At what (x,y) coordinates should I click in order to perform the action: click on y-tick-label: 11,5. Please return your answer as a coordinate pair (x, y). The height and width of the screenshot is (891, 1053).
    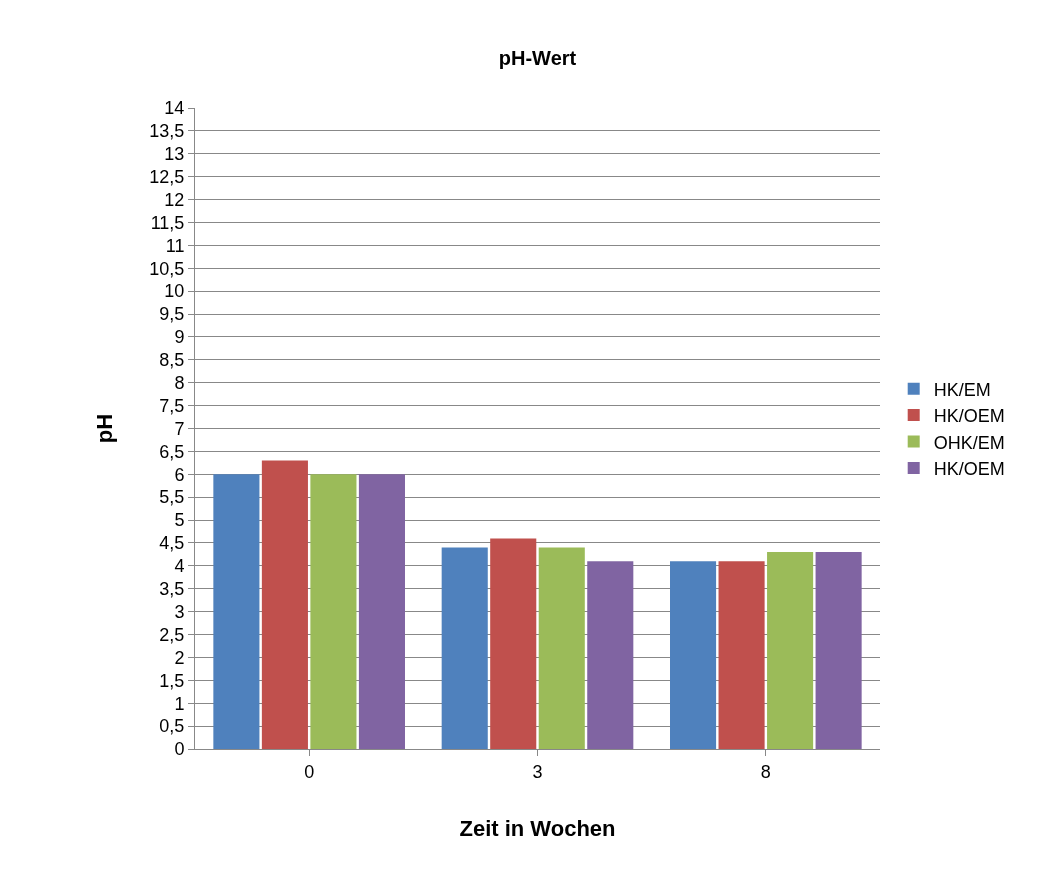
    Looking at the image, I should click on (167, 222).